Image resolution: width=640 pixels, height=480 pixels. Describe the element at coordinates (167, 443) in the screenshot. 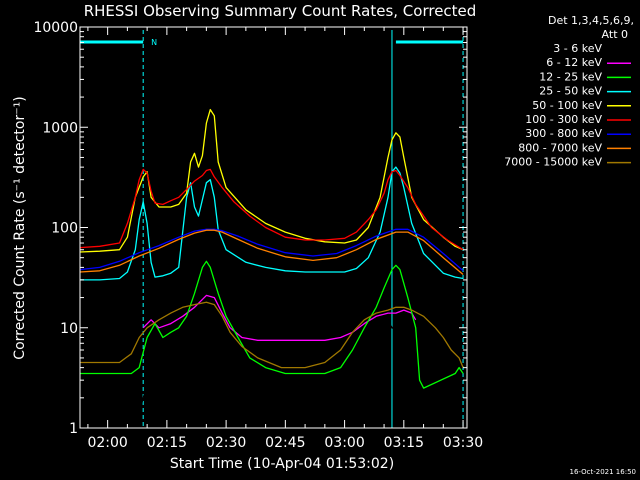

I see `x-tick-label: 02:15` at that location.